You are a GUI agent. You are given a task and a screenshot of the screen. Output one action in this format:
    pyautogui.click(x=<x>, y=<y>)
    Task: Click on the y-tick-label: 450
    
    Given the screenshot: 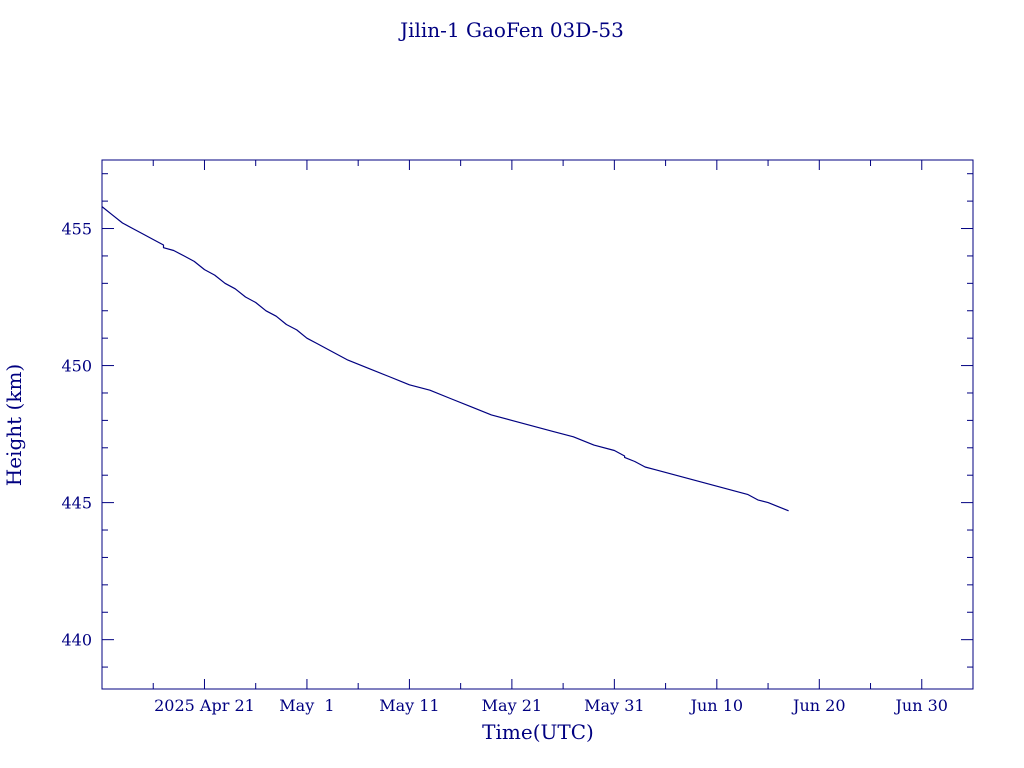 What is the action you would take?
    pyautogui.click(x=76, y=366)
    